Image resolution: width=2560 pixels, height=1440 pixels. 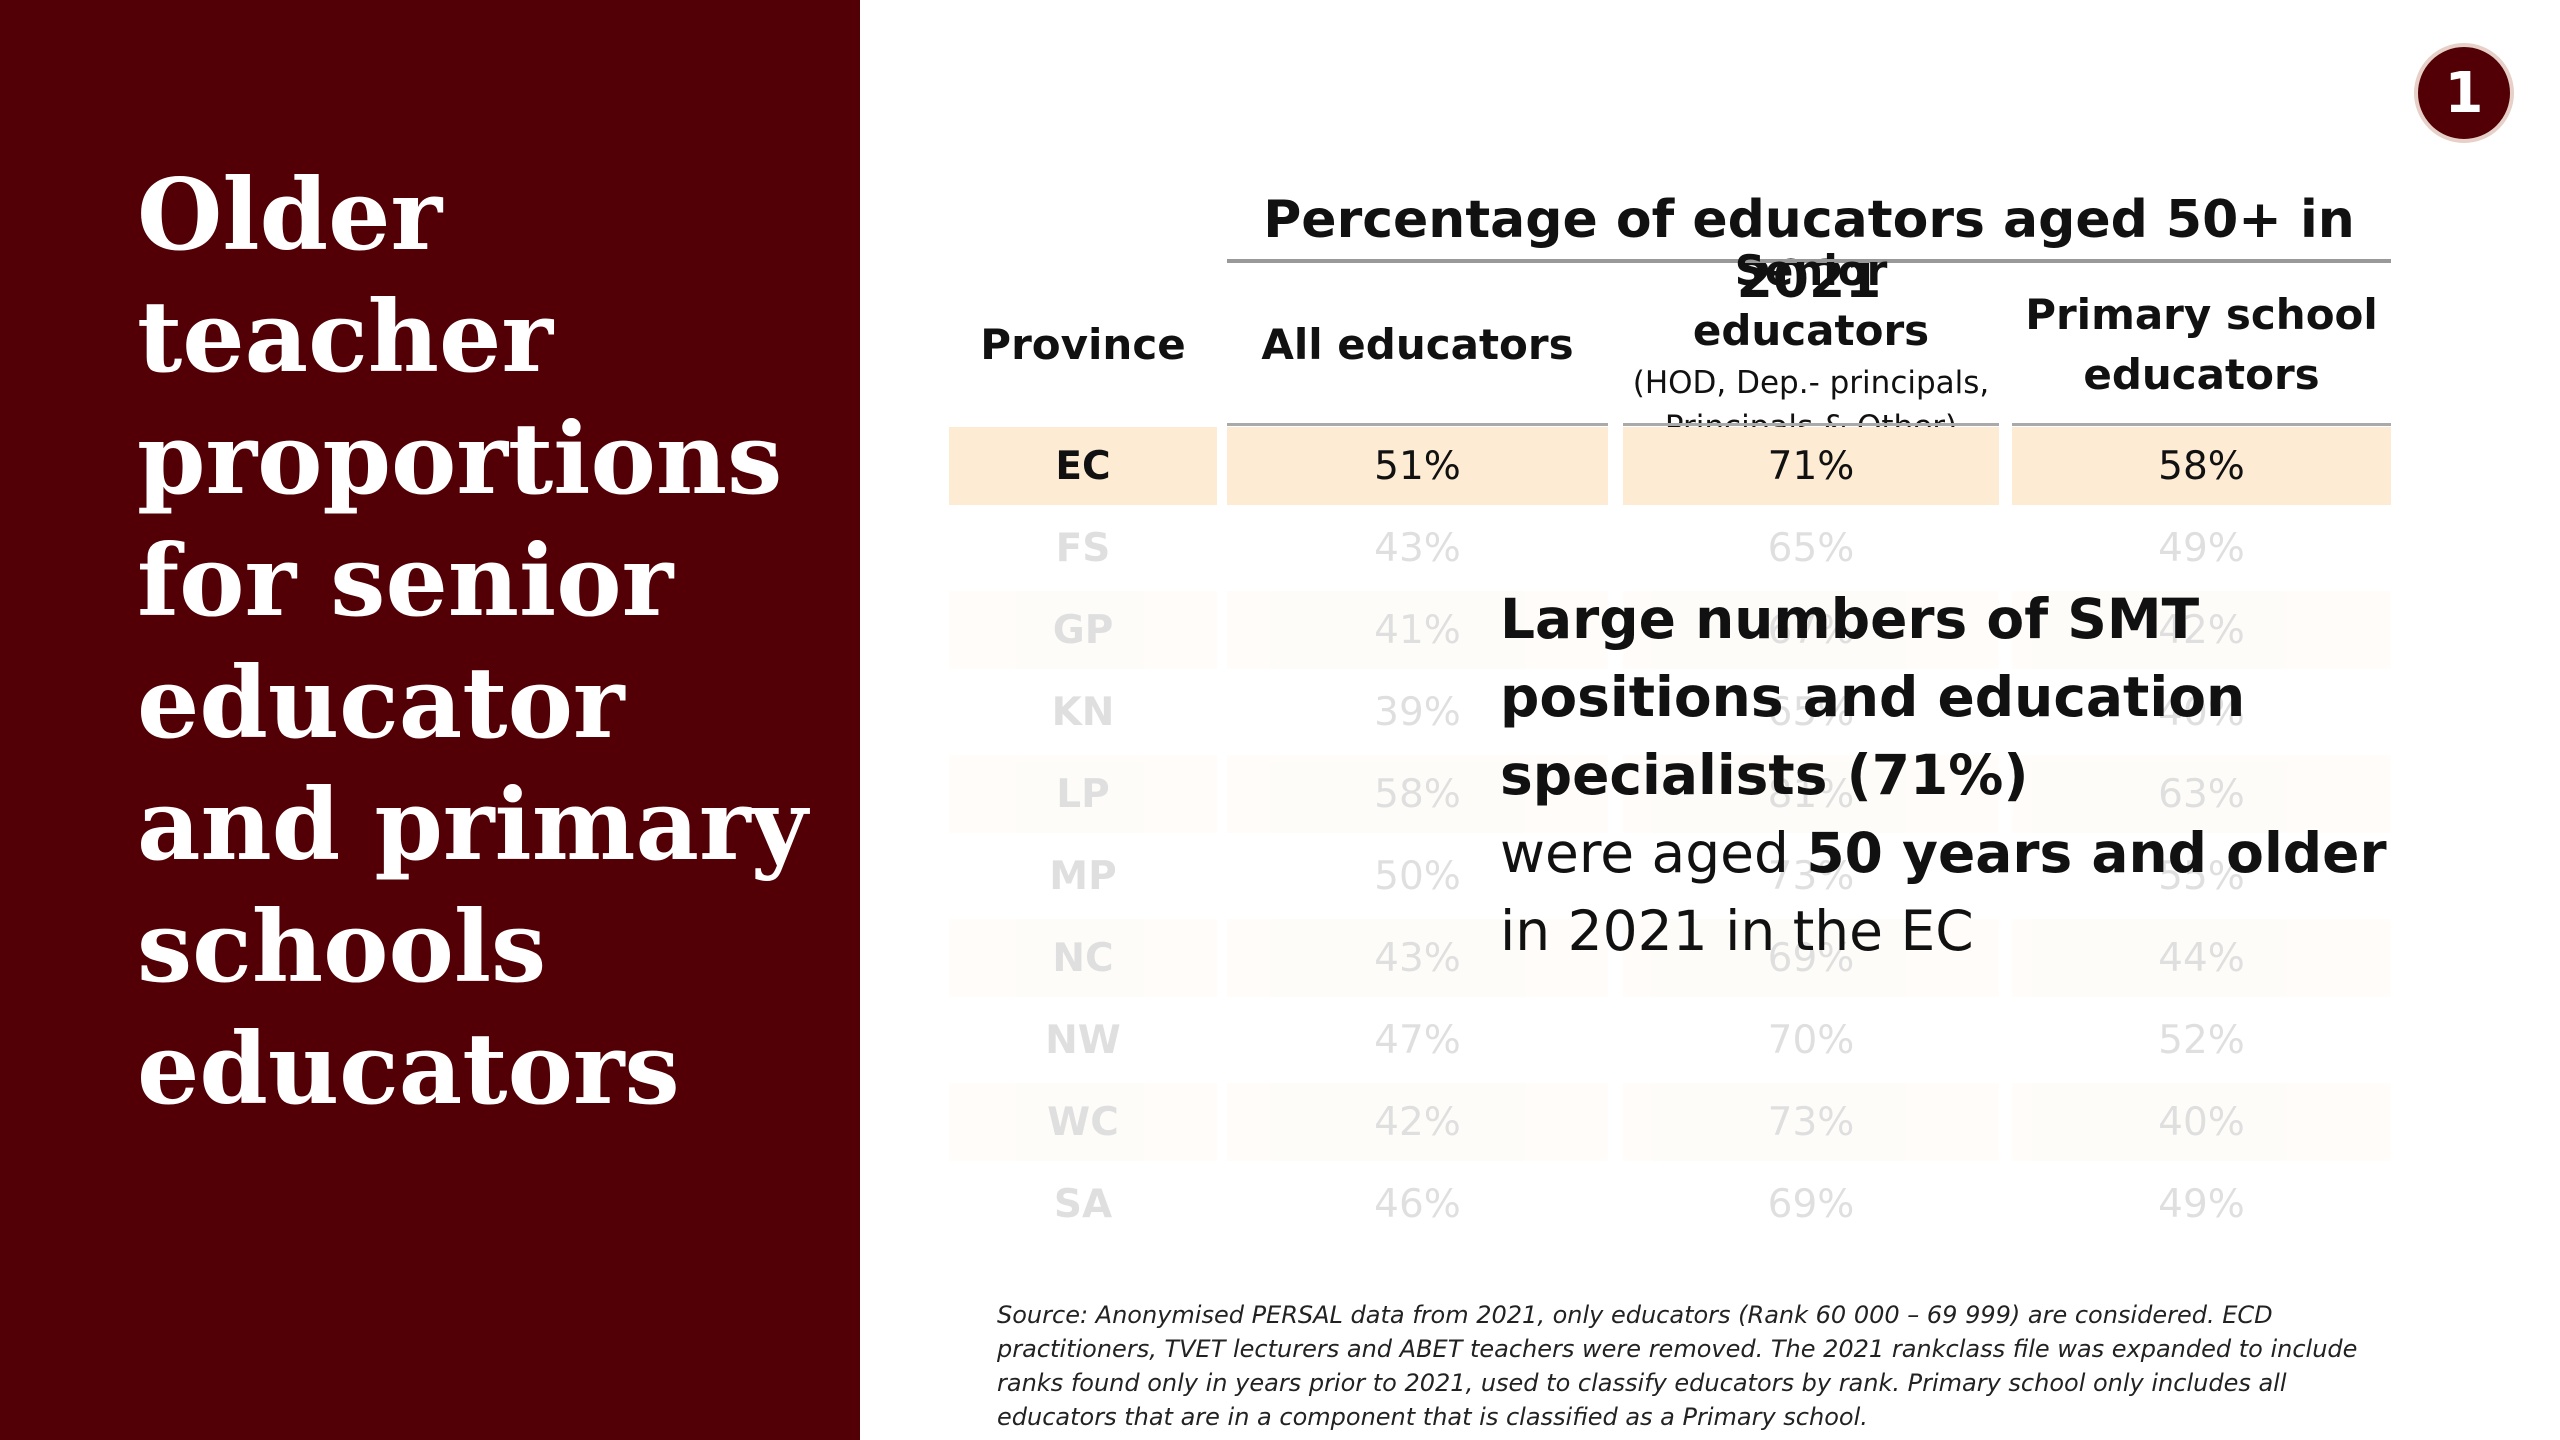 What do you see at coordinates (1083, 958) in the screenshot?
I see `province-cell: NC` at bounding box center [1083, 958].